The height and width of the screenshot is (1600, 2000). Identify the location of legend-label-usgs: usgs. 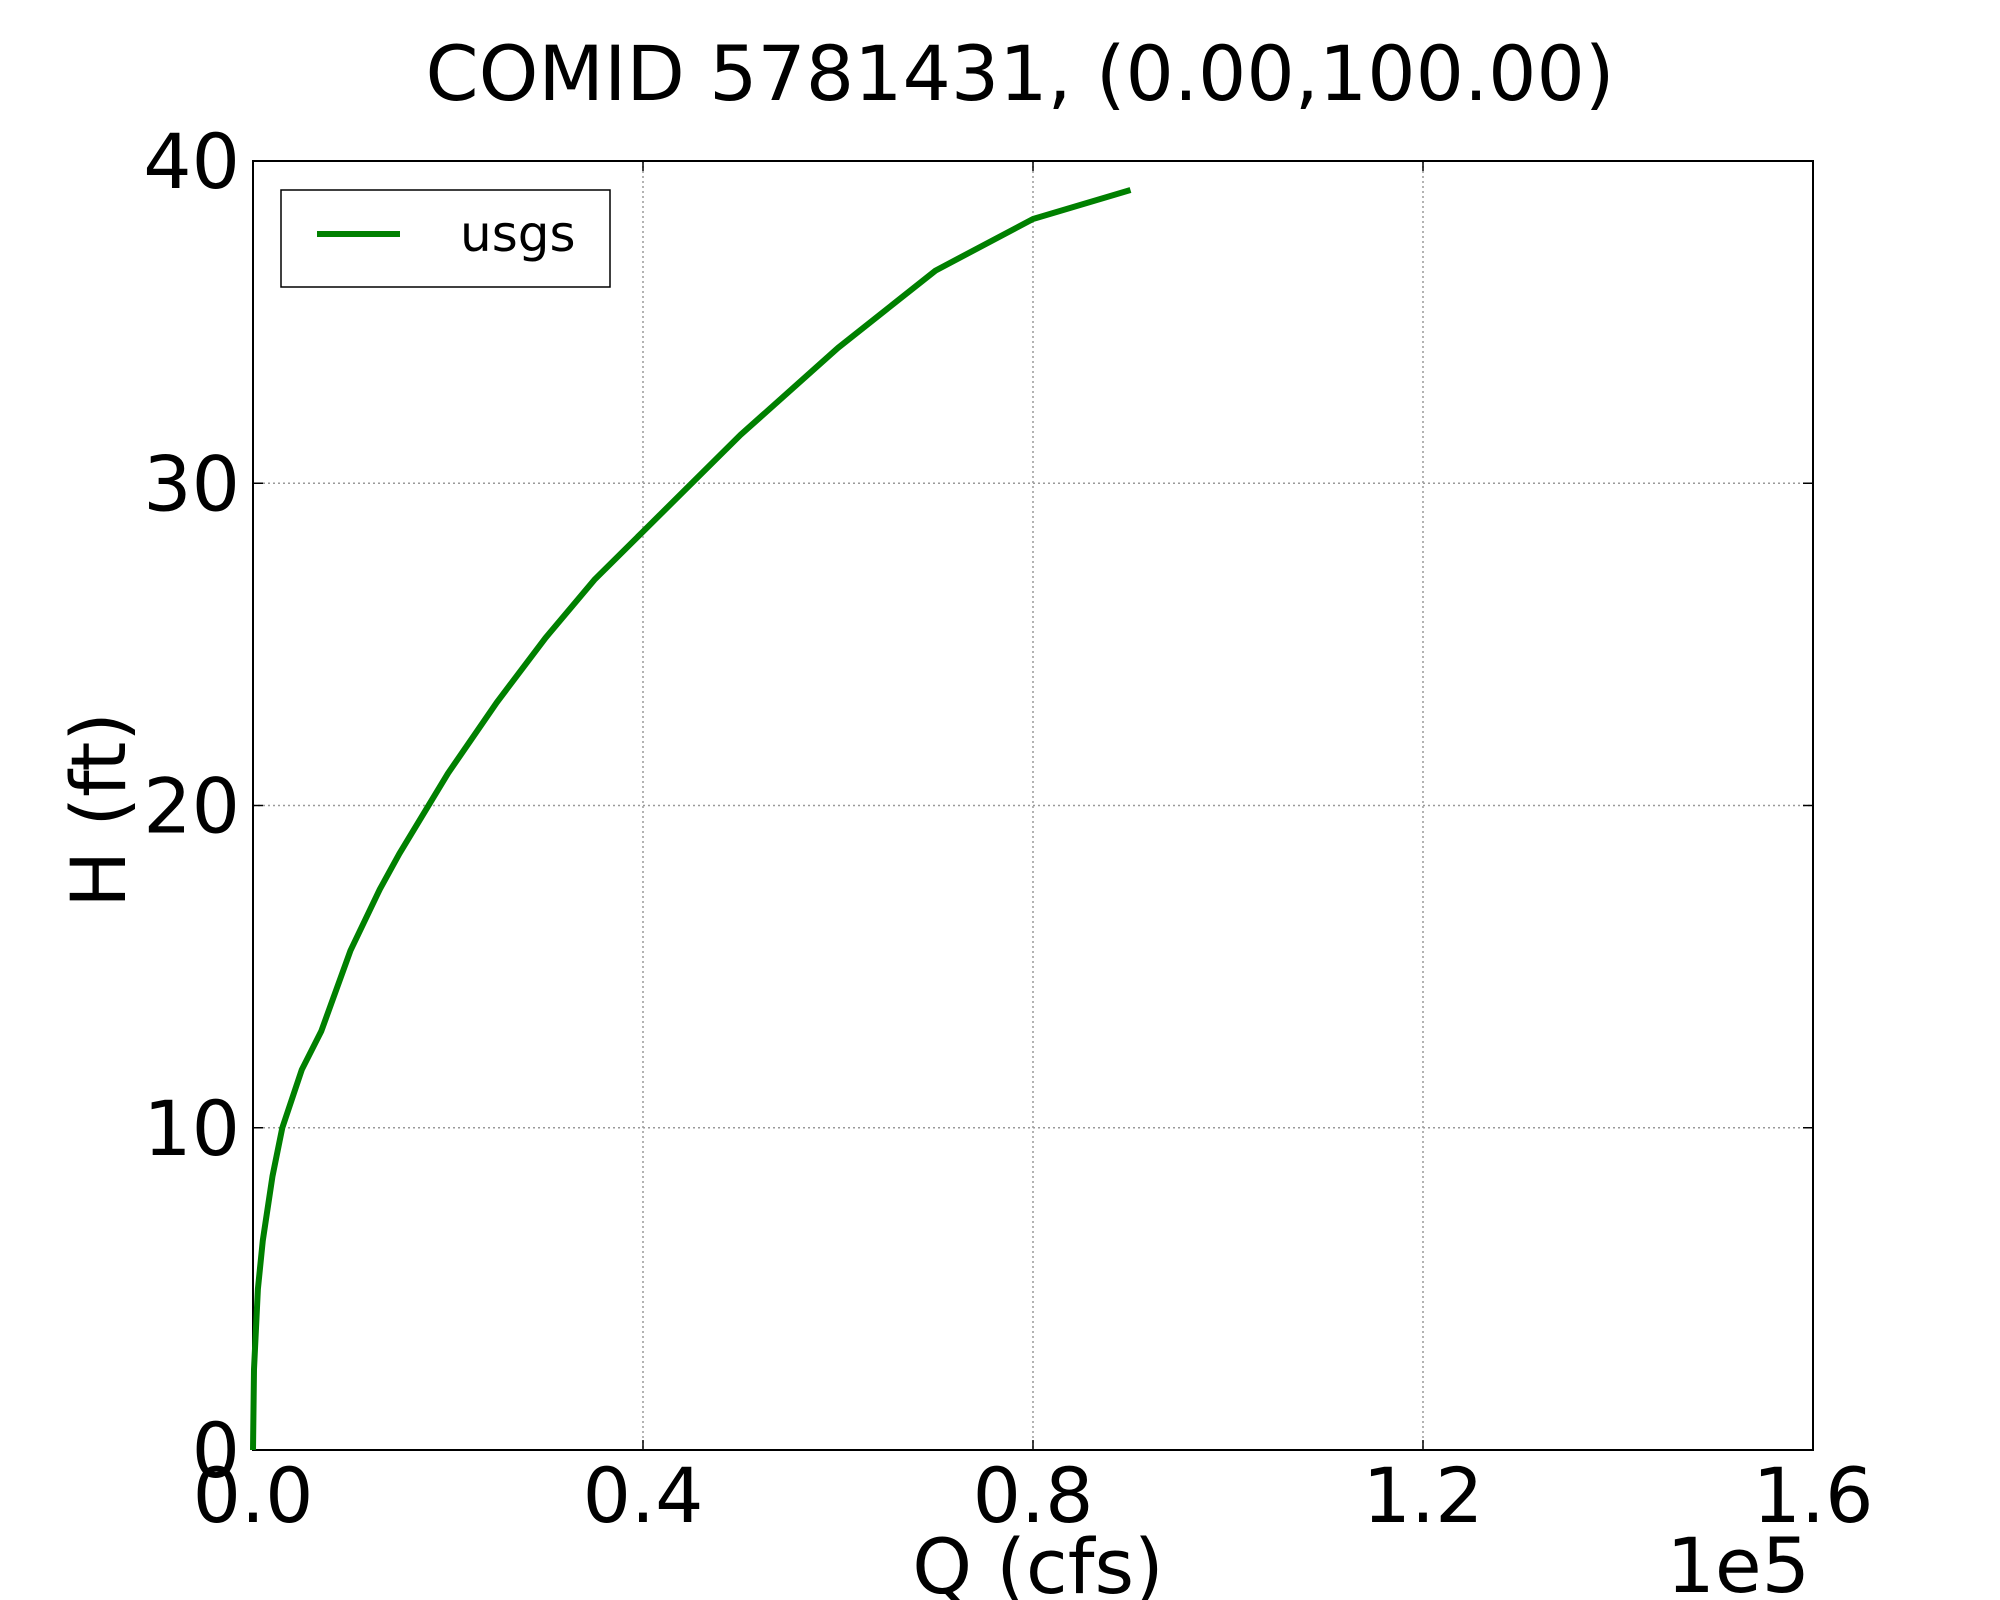
(518, 234).